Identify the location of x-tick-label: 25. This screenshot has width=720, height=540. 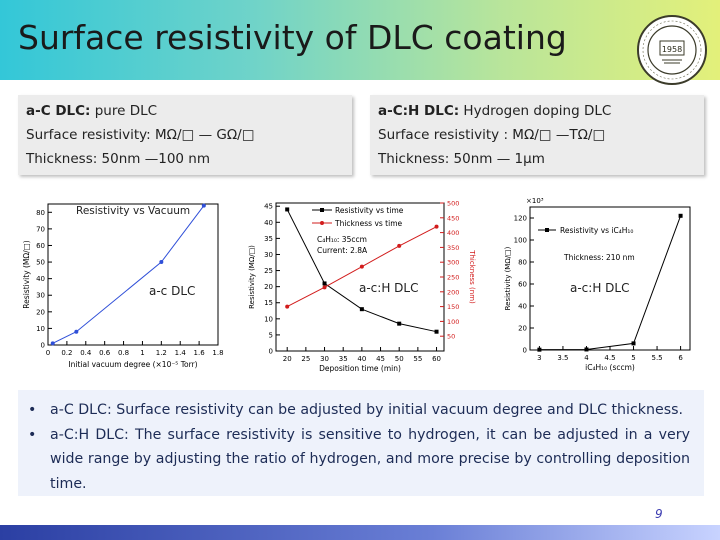
(305, 359).